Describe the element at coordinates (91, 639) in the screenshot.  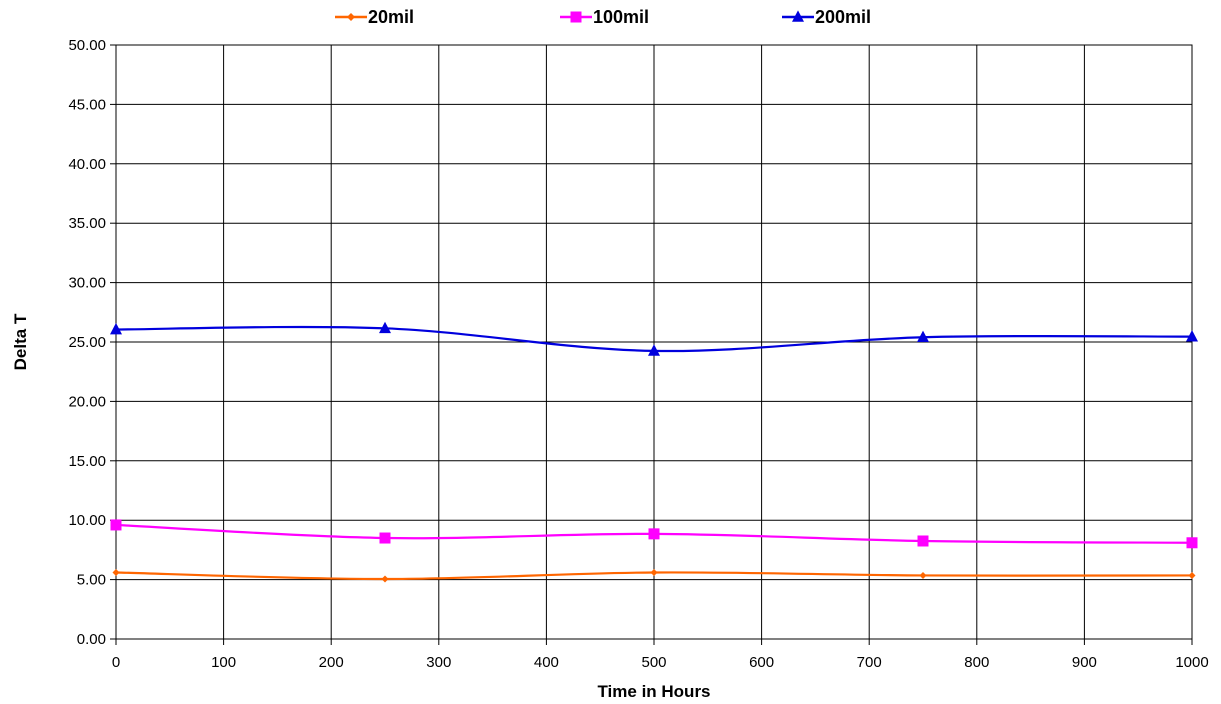
I see `y-tick-label: 0.00` at that location.